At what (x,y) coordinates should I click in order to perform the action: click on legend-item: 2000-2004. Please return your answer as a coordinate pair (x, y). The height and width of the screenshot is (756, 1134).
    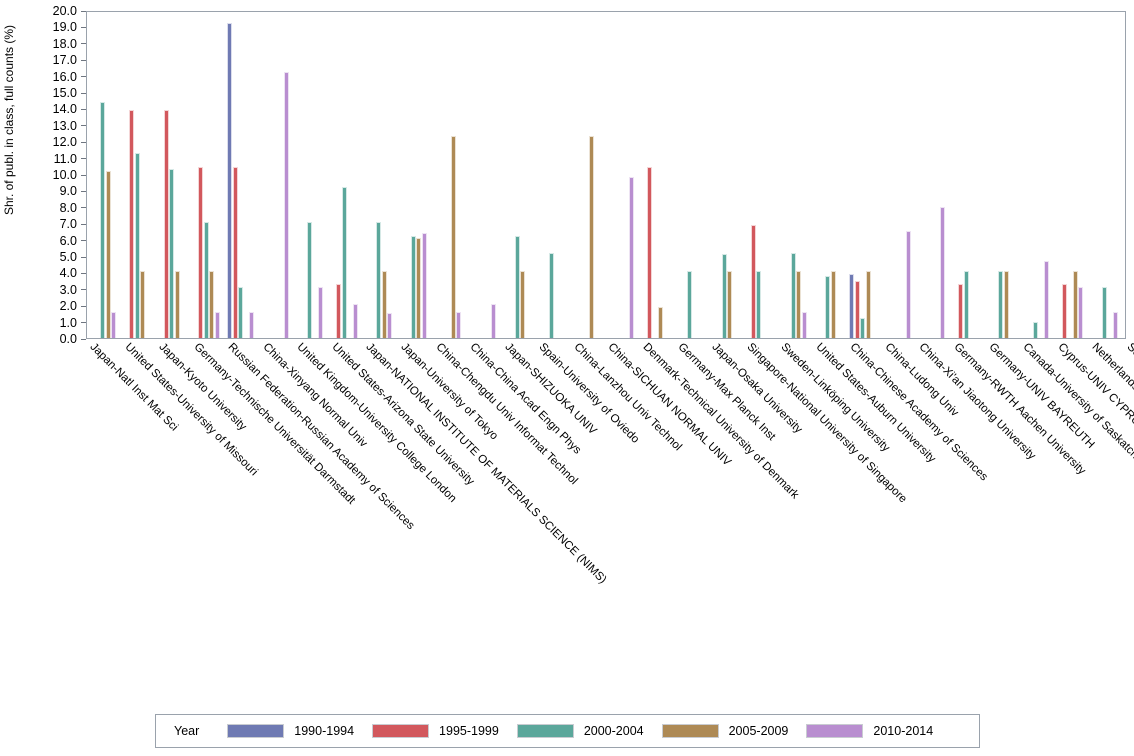
    Looking at the image, I should click on (580, 731).